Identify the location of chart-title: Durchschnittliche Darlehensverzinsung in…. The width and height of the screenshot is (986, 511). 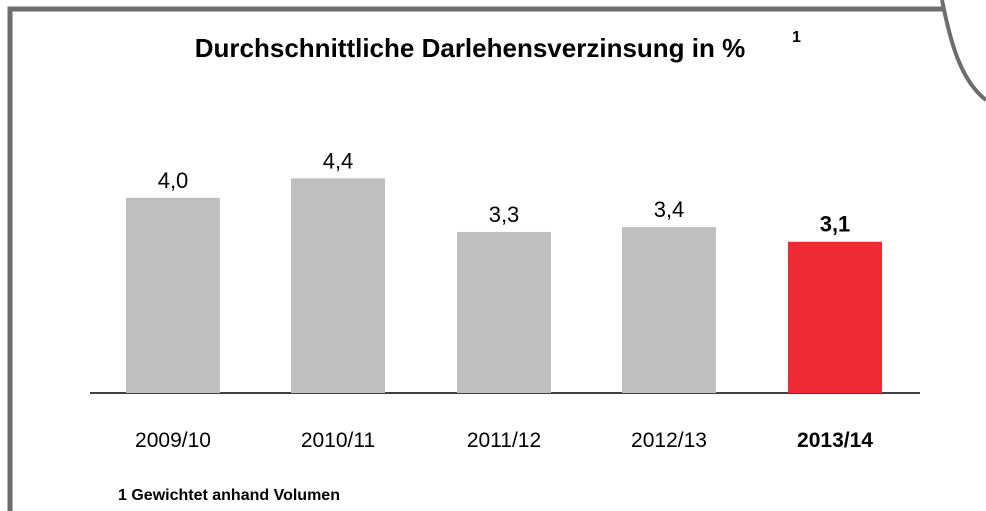
(470, 48).